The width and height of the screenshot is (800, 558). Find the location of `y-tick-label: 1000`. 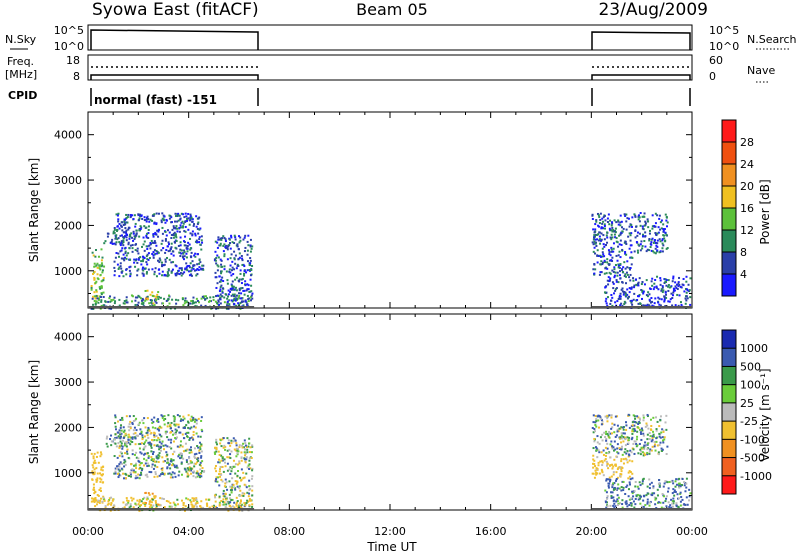

y-tick-label: 1000 is located at coordinates (68, 271).